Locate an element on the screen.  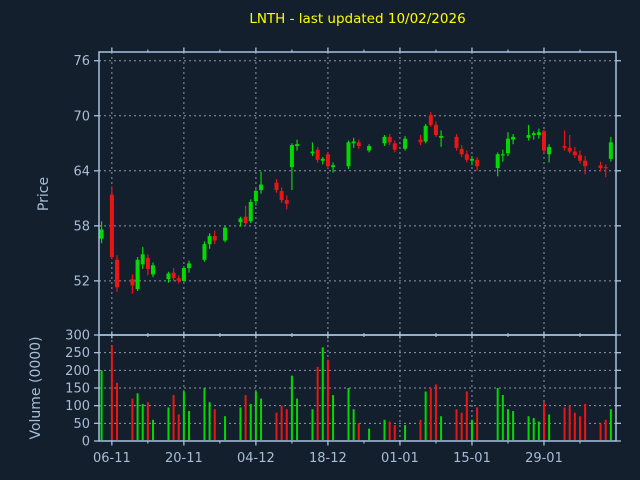
tick-label: 01-01 is located at coordinates (400, 458).